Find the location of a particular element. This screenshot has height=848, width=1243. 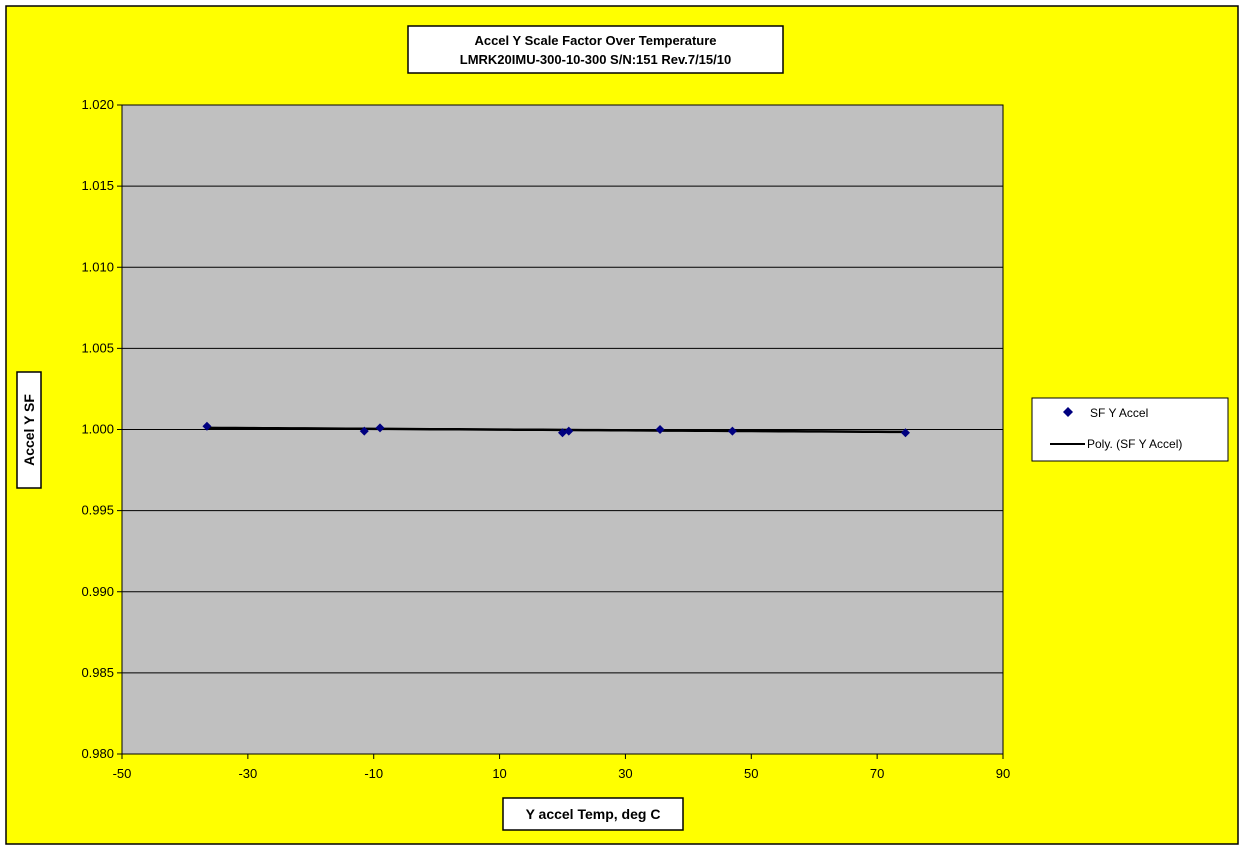

y-tick-label-3: 0.995 is located at coordinates (97, 510).